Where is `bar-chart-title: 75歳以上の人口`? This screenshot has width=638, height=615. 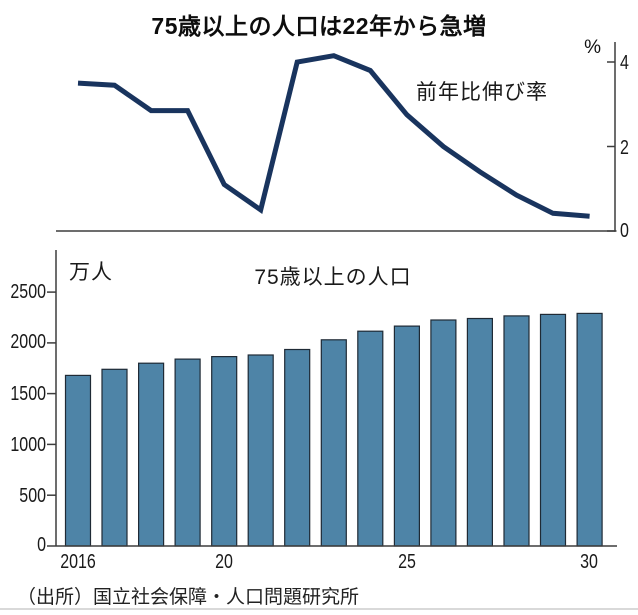
bar-chart-title: 75歳以上の人口 is located at coordinates (333, 277).